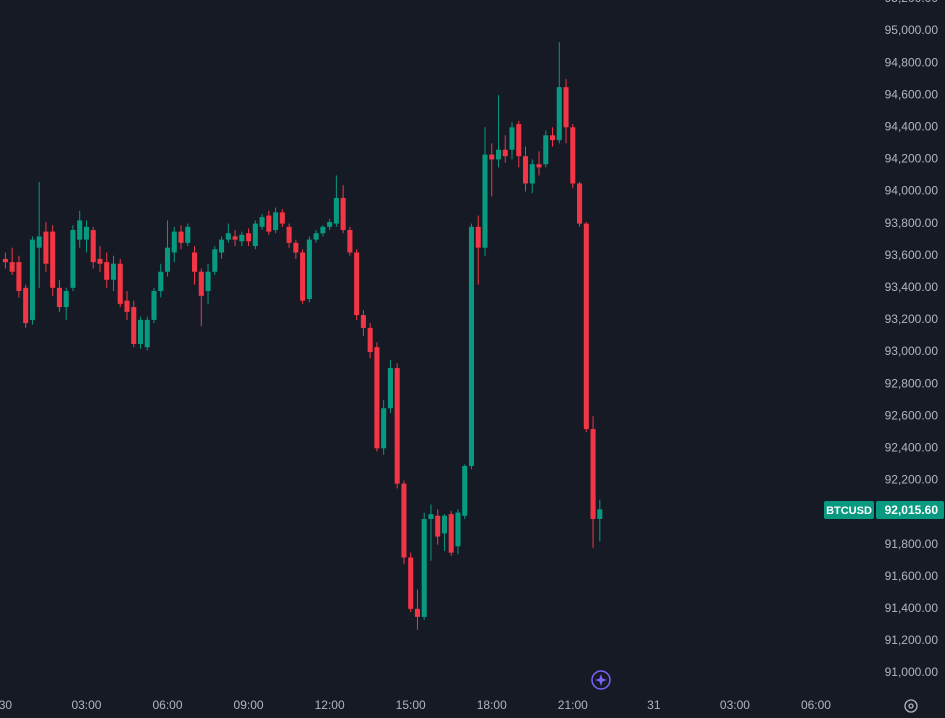 This screenshot has width=945, height=718. What do you see at coordinates (492, 705) in the screenshot?
I see `x-tick-label: 18:00` at bounding box center [492, 705].